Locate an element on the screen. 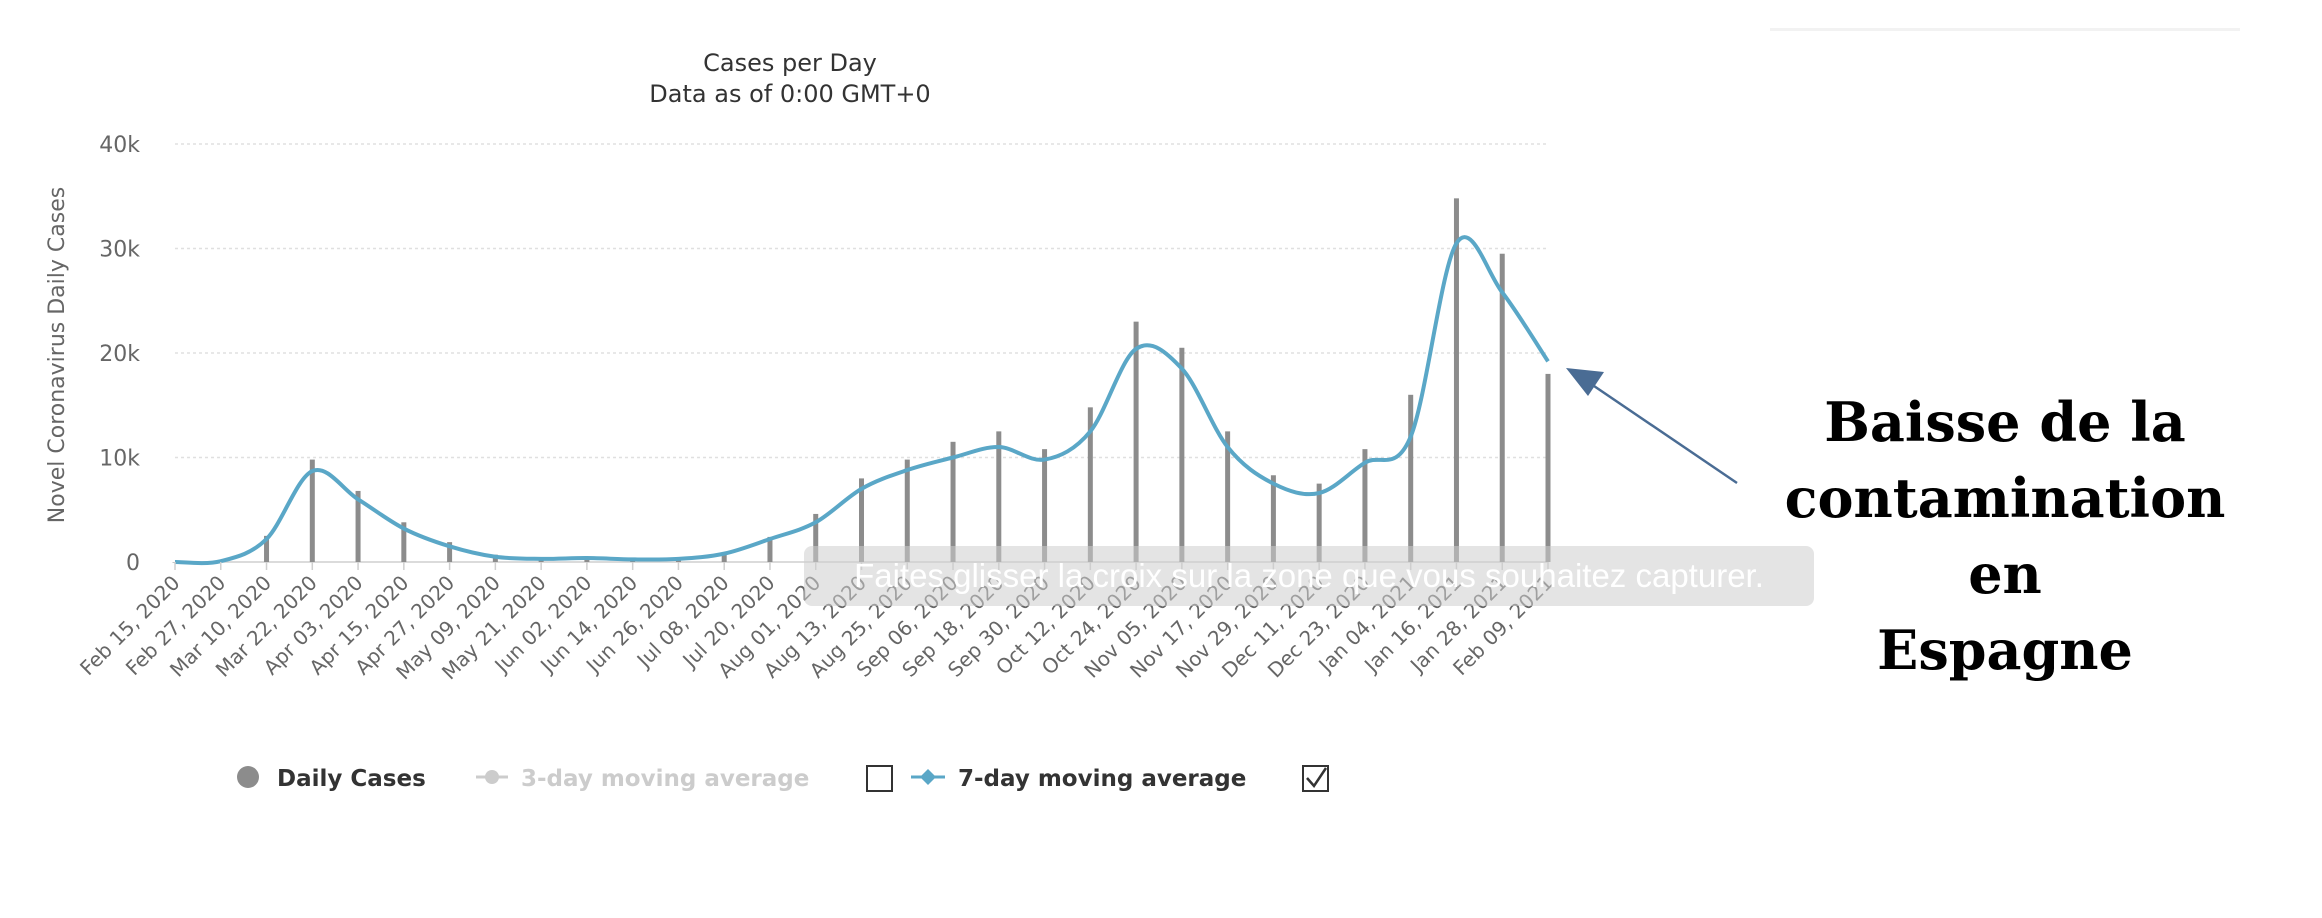 This screenshot has height=918, width=2322. legend-3-day-checkbox is located at coordinates (879, 778).